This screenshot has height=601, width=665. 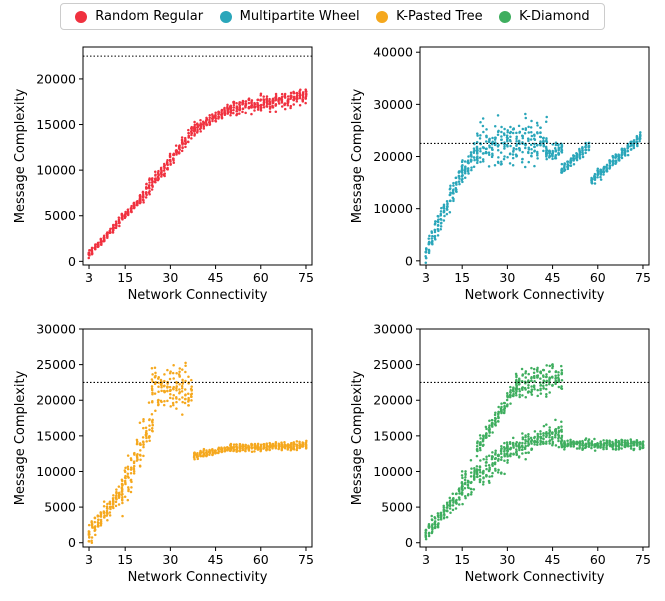 What do you see at coordinates (397, 507) in the screenshot?
I see `y-tick-label: 5000` at bounding box center [397, 507].